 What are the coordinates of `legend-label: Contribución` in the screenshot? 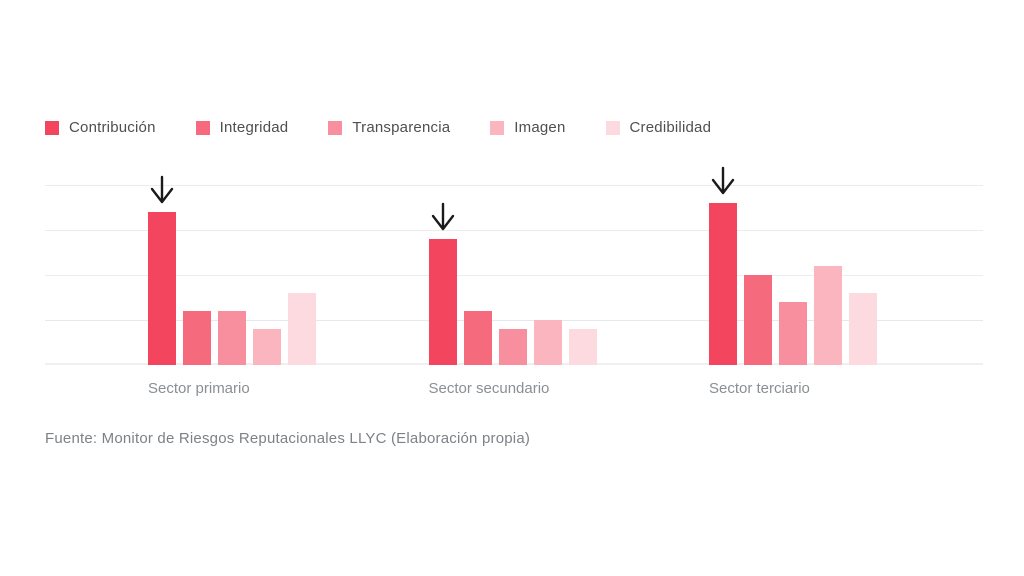 It's located at (112, 127).